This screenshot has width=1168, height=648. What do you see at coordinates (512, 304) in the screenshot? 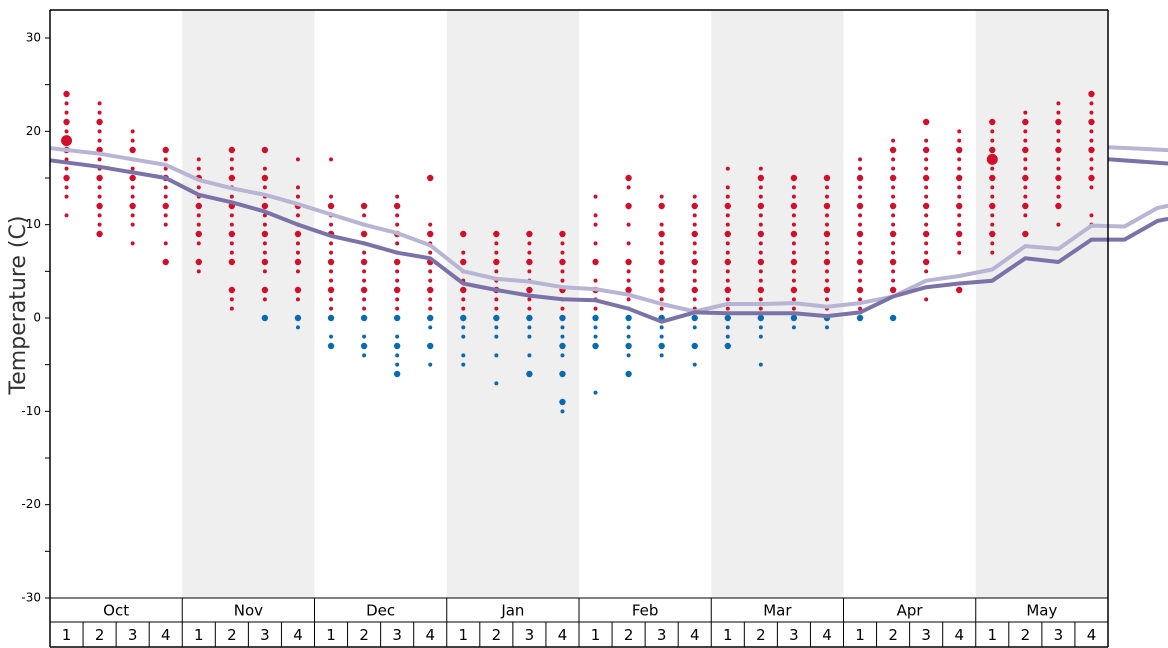
I see `month-band-jan` at bounding box center [512, 304].